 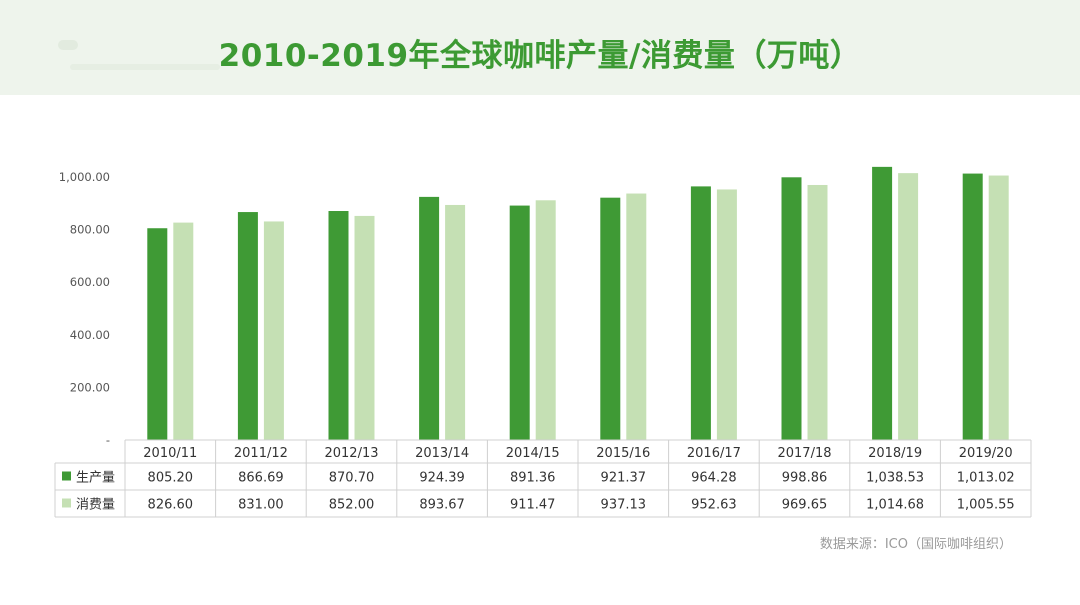 What do you see at coordinates (714, 453) in the screenshot?
I see `x-tick-label: 2016/17` at bounding box center [714, 453].